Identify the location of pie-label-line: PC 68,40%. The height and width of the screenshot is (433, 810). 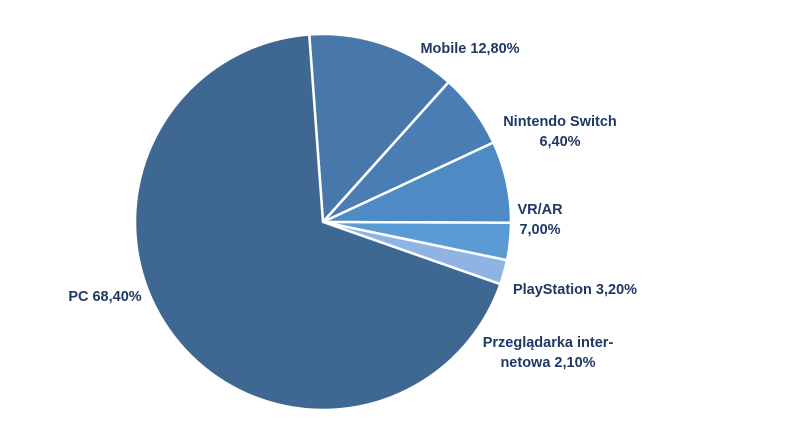
(104, 297).